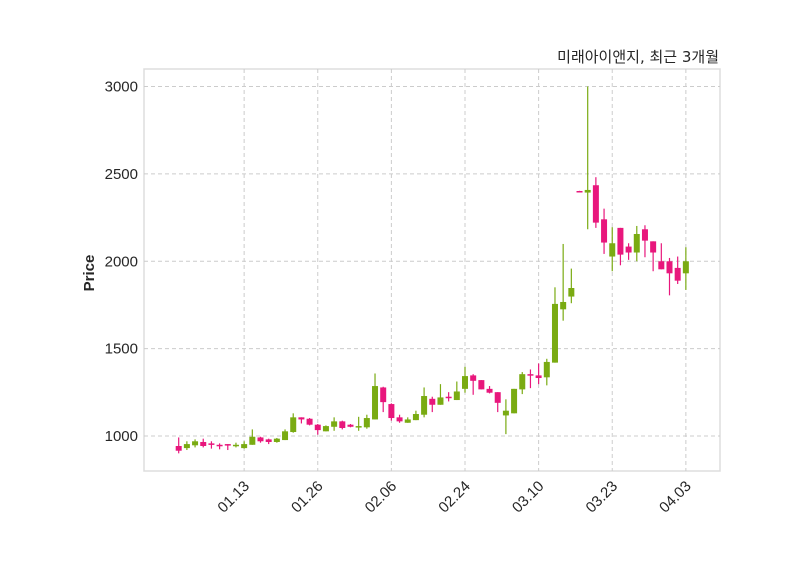 Image resolution: width=800 pixels, height=575 pixels. Describe the element at coordinates (638, 57) in the screenshot. I see `chart-title: 미래아이앤지, 최근 3개월` at that location.